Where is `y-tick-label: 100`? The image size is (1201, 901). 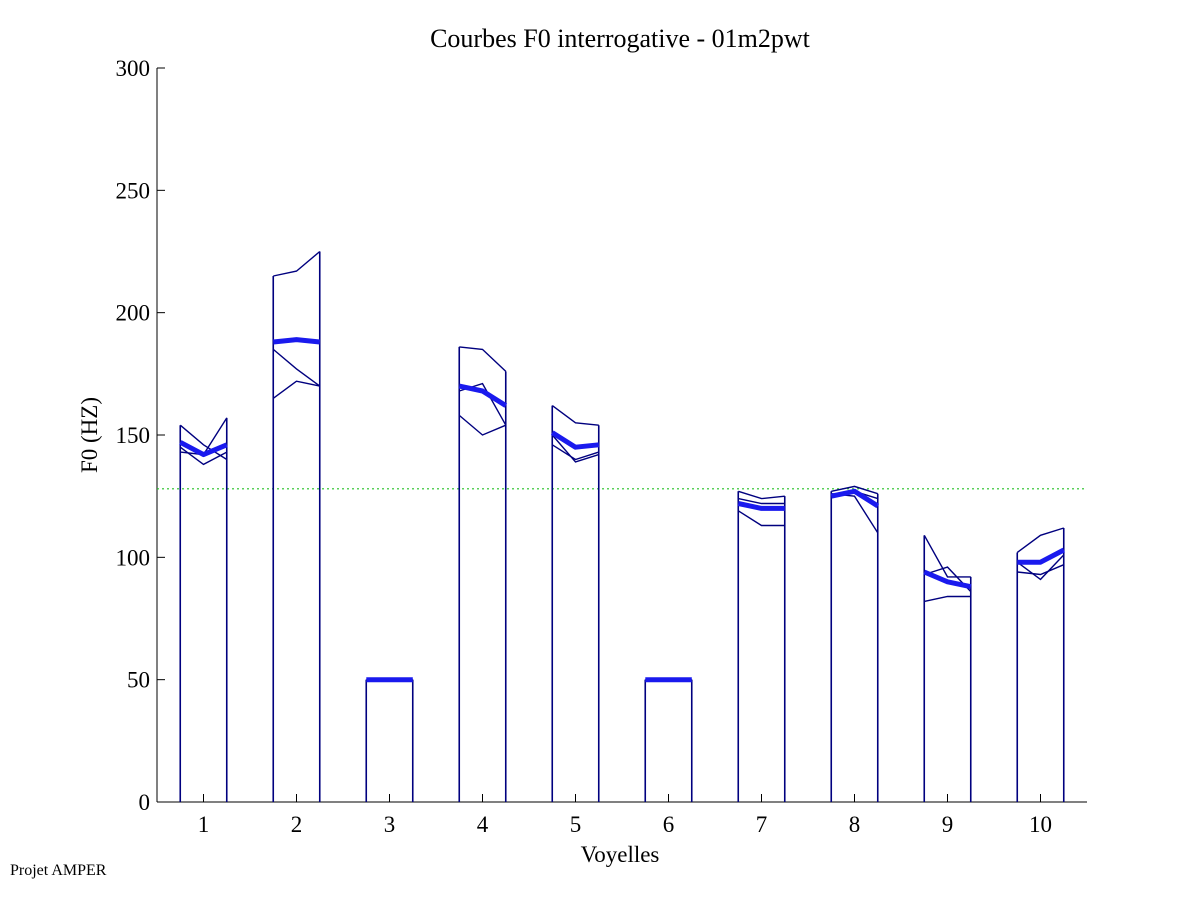 y-tick-label: 100 is located at coordinates (133, 557).